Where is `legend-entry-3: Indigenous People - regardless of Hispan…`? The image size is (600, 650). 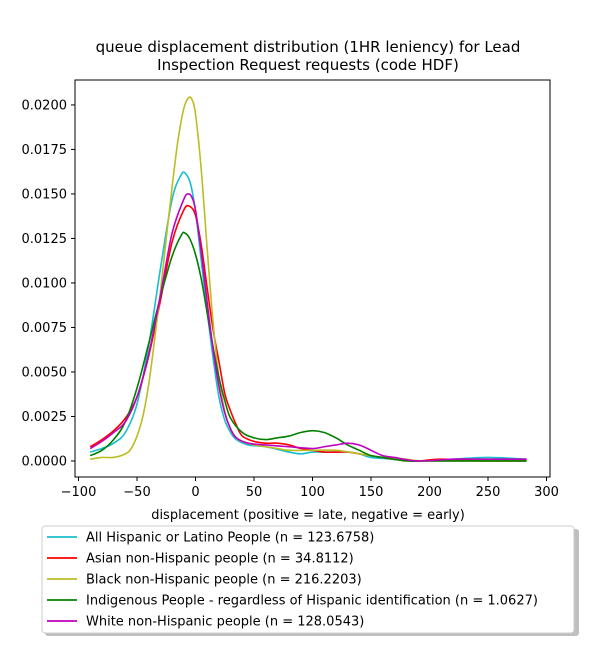 legend-entry-3: Indigenous People - regardless of Hispan… is located at coordinates (312, 601).